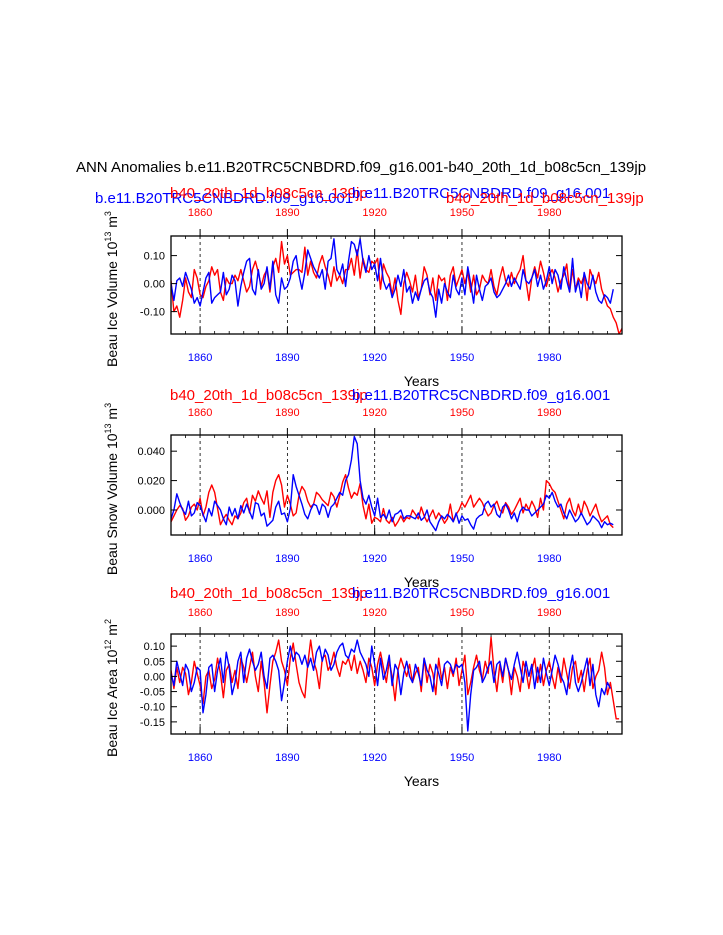 The image size is (723, 935). What do you see at coordinates (151, 511) in the screenshot?
I see `y-tick-label: 0.000` at bounding box center [151, 511].